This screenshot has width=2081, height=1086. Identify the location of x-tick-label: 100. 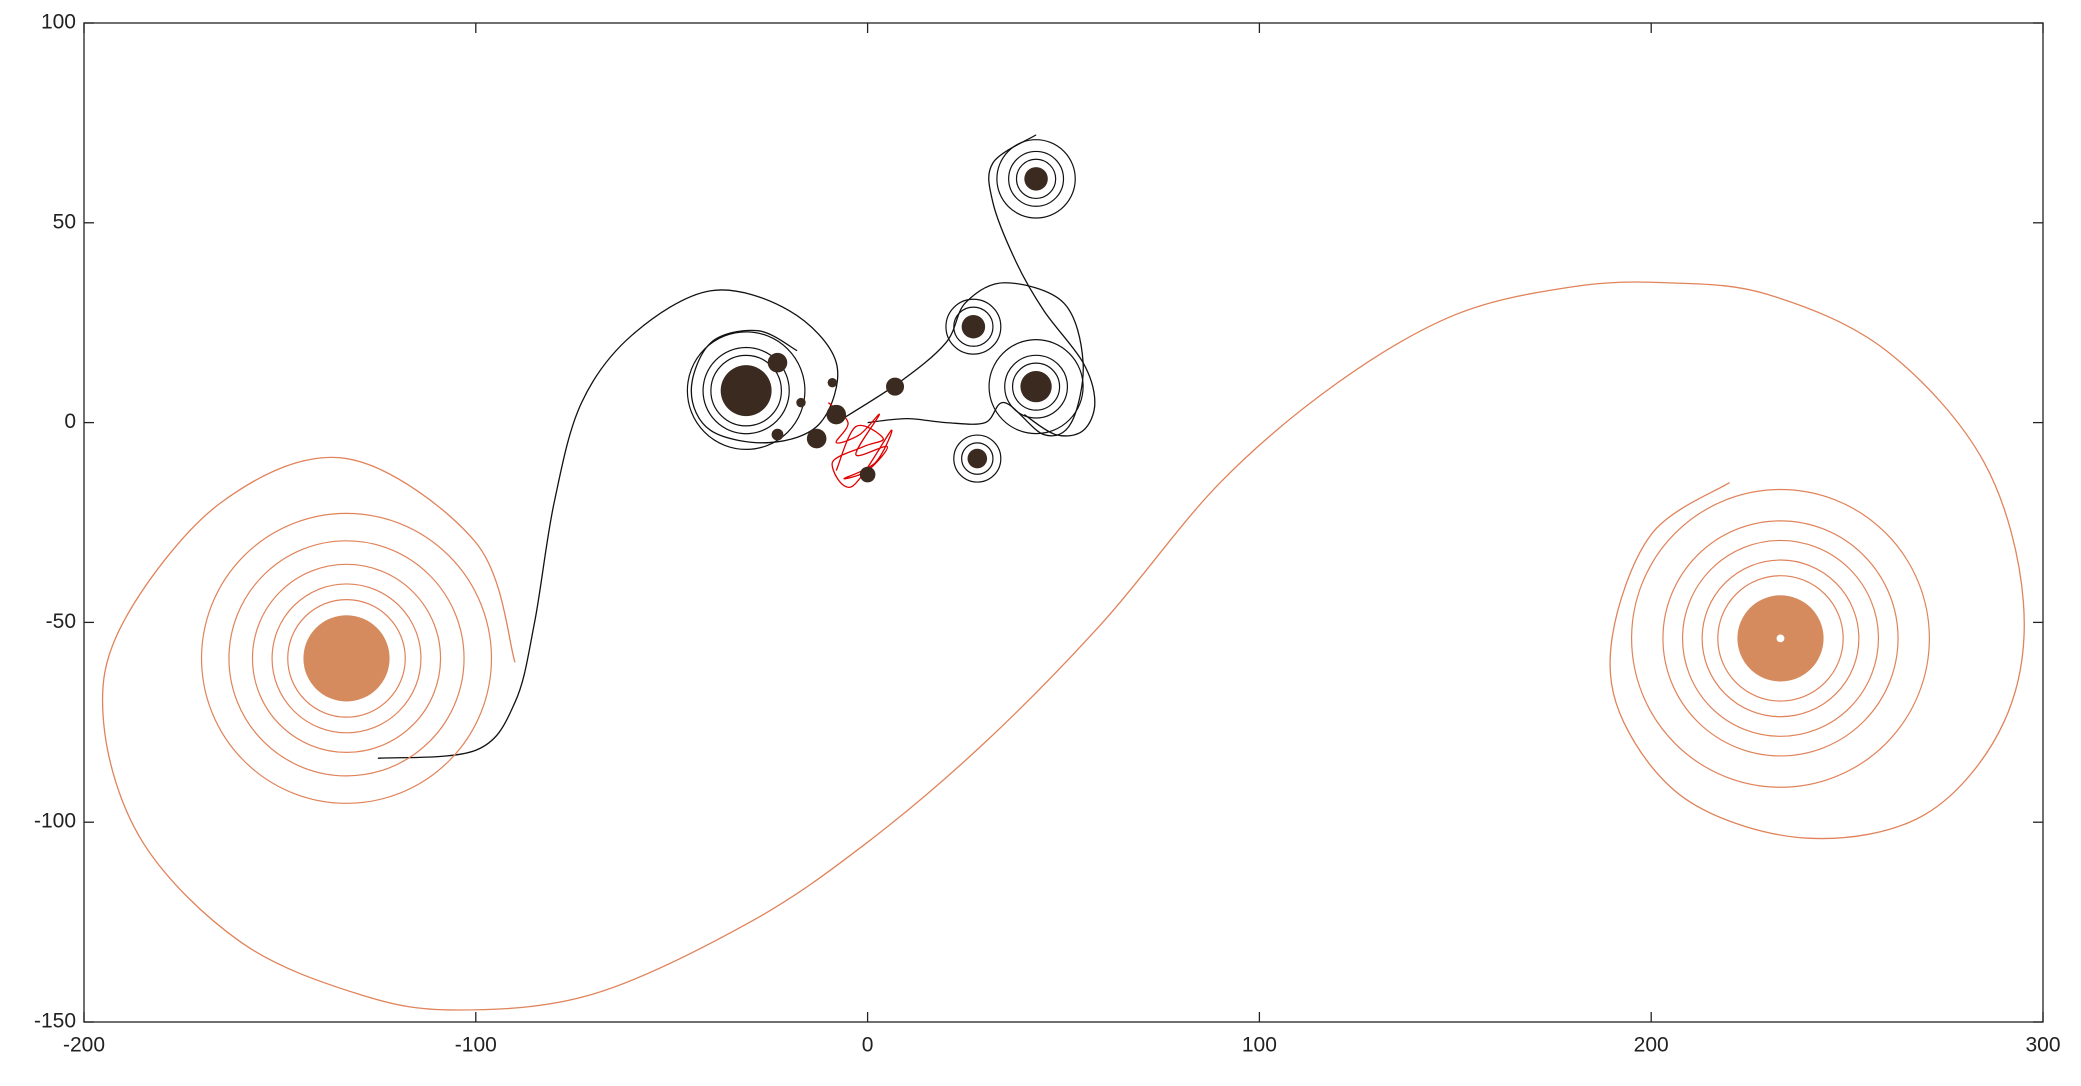
(1259, 1045).